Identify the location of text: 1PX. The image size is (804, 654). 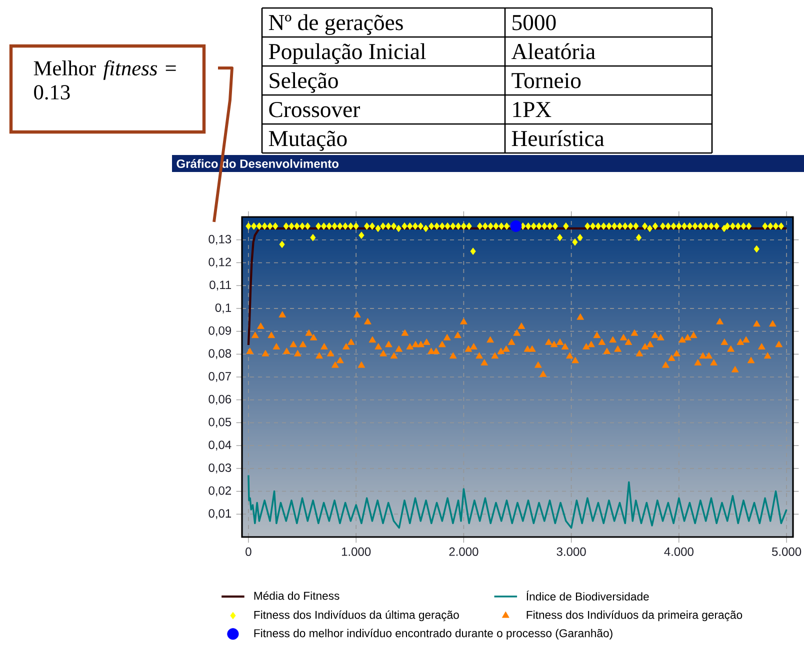
(532, 109).